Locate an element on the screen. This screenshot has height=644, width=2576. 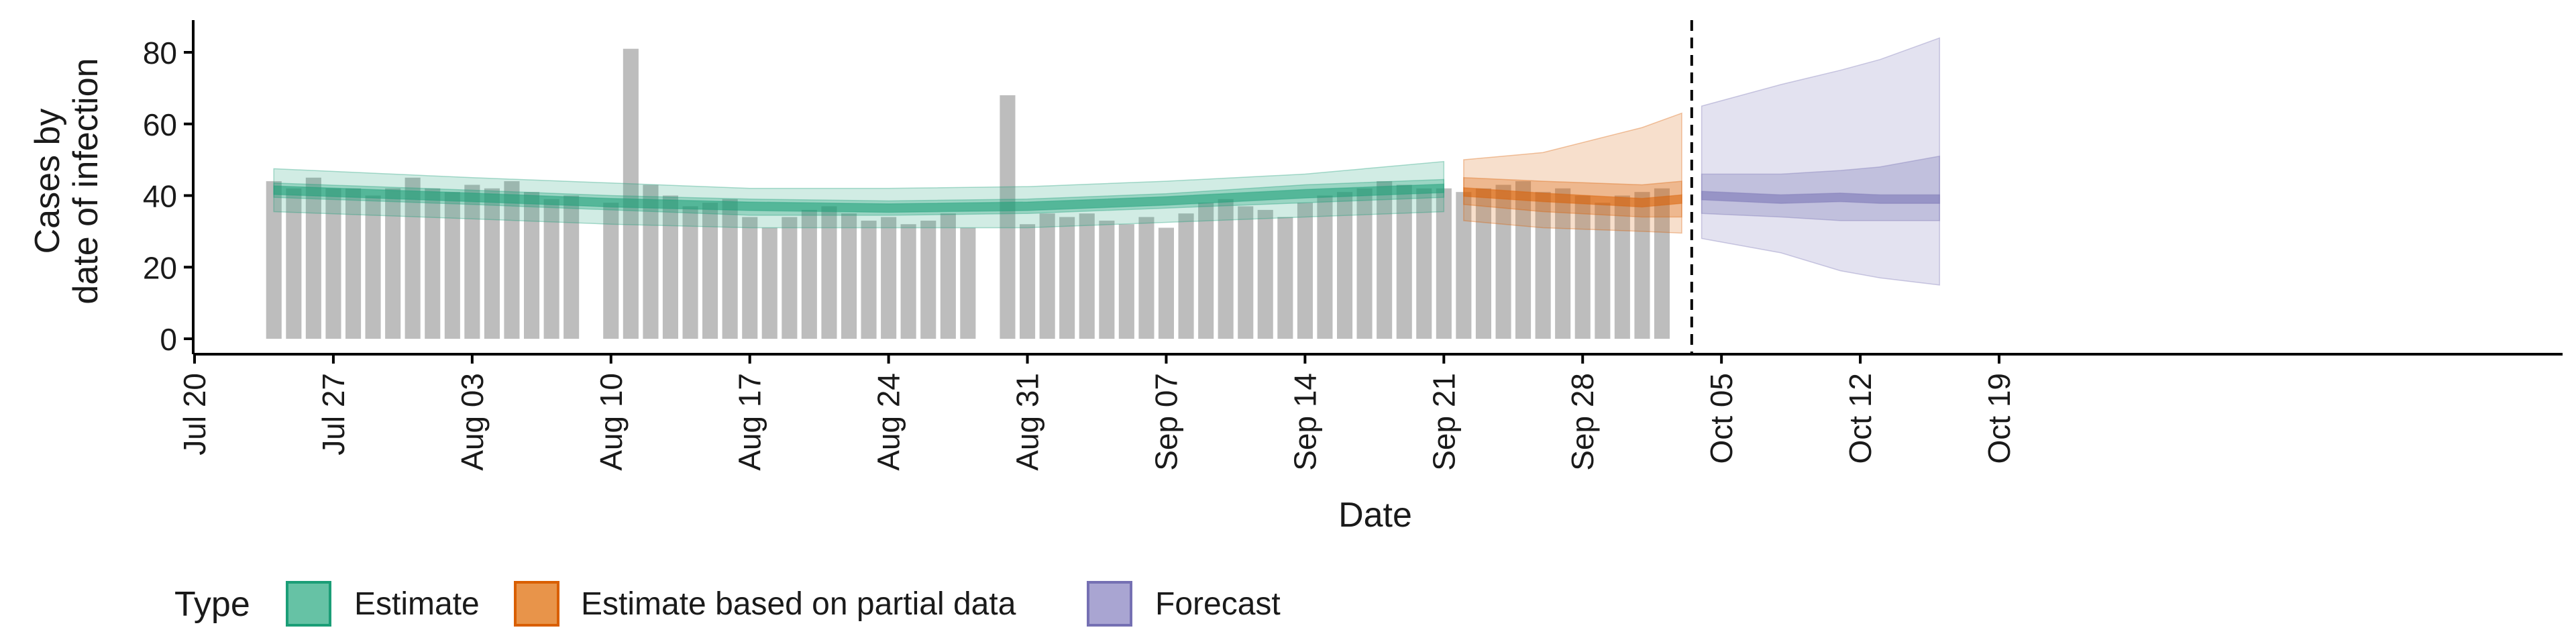
forecast-ci90-band is located at coordinates (1821, 161).